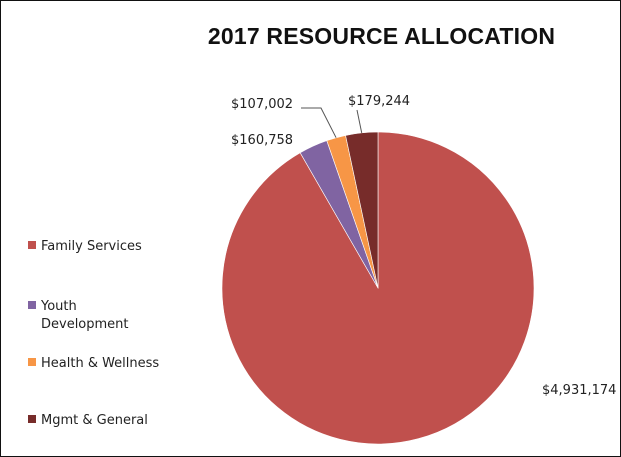  I want to click on data-label-health-wellness: $107,002, so click(262, 104).